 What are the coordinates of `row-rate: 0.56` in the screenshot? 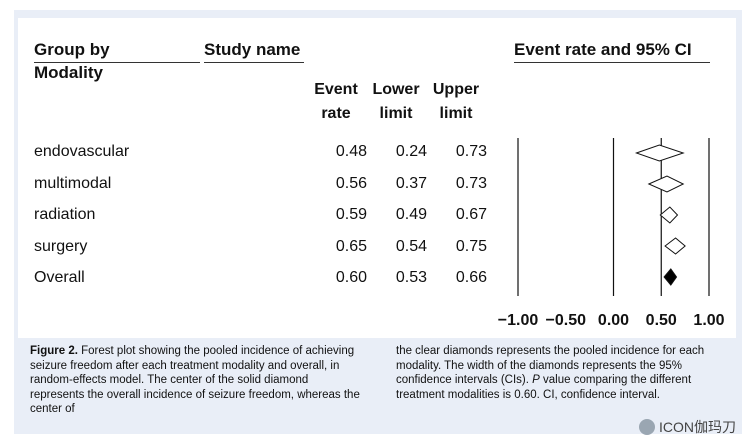 It's located at (351, 183).